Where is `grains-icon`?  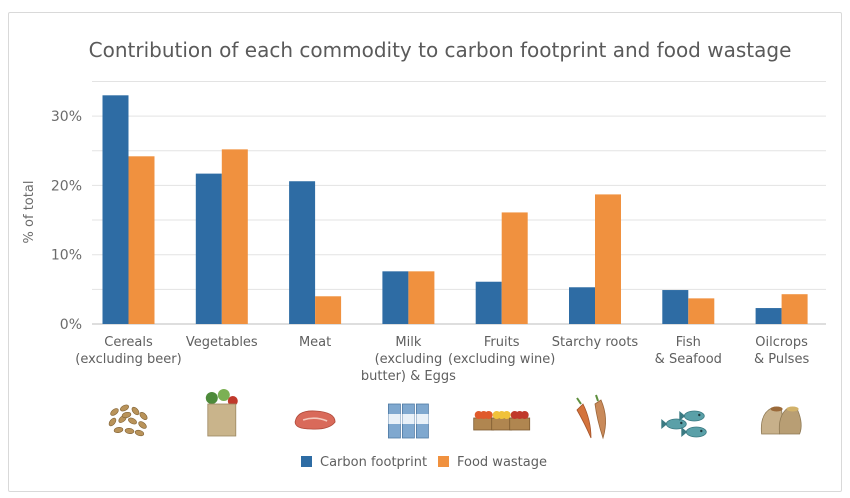 grains-icon is located at coordinates (128, 420).